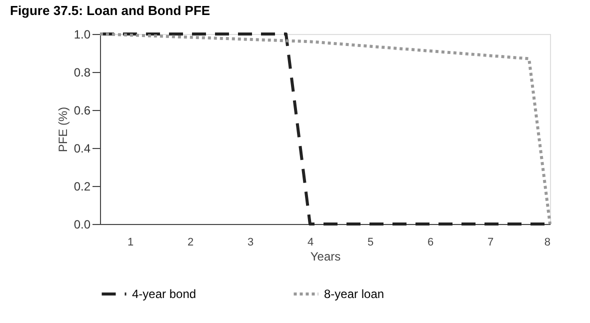 This screenshot has height=323, width=590. I want to click on y-tick-label: 1.0, so click(82, 35).